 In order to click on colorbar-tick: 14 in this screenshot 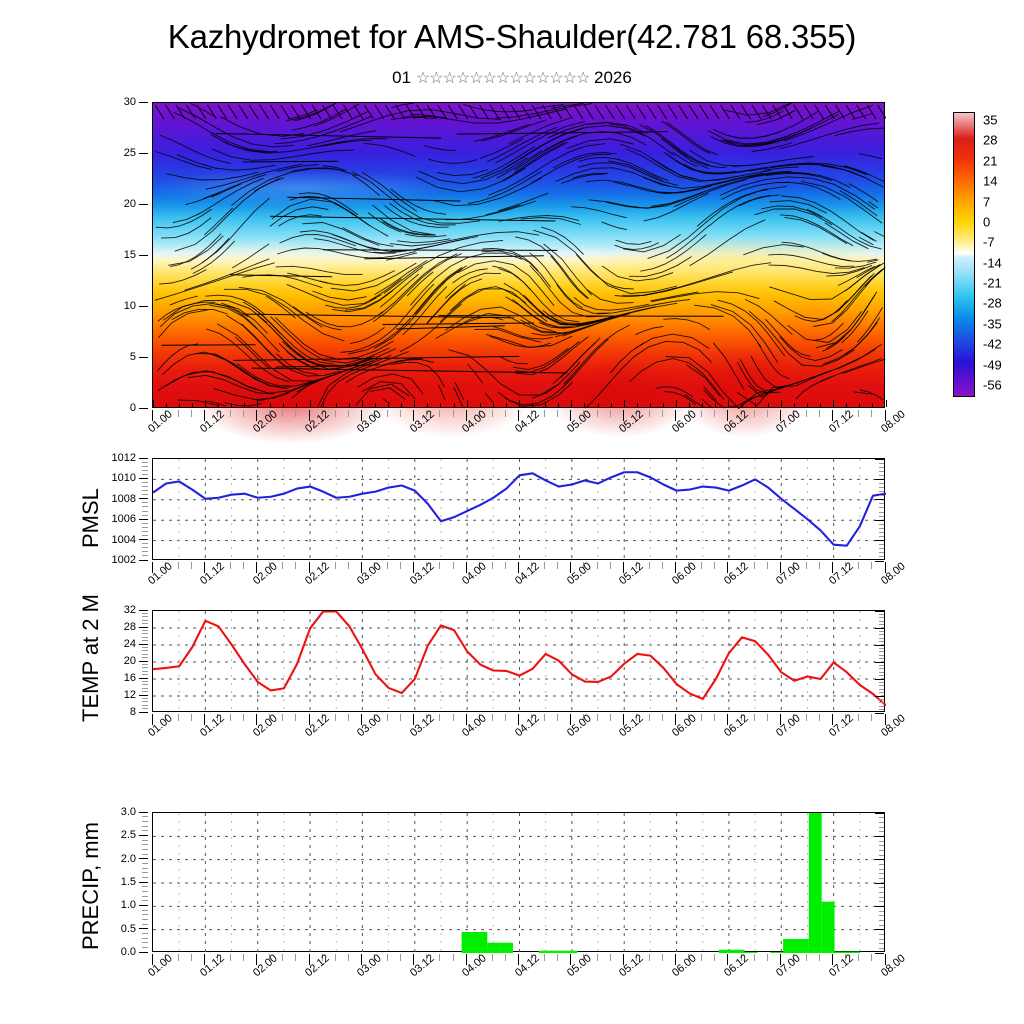, I will do `click(990, 181)`.